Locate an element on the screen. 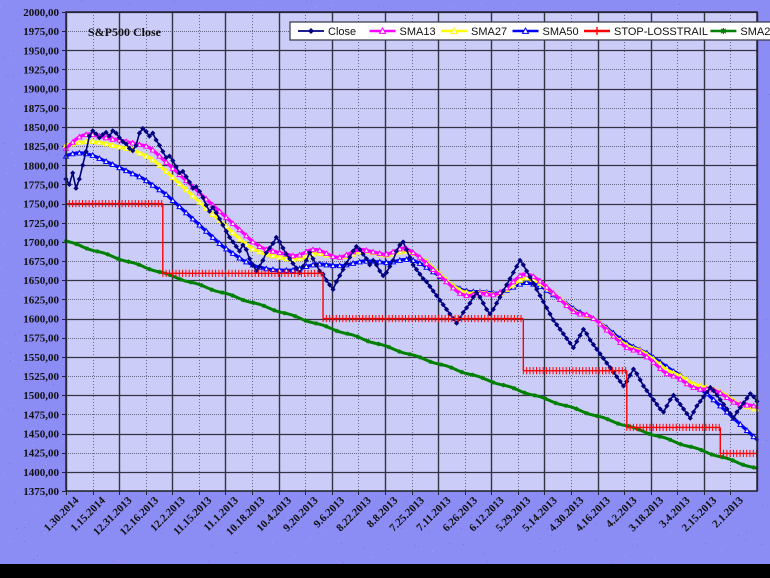  y-axis-tick-label: 1750,00 is located at coordinates (41, 205).